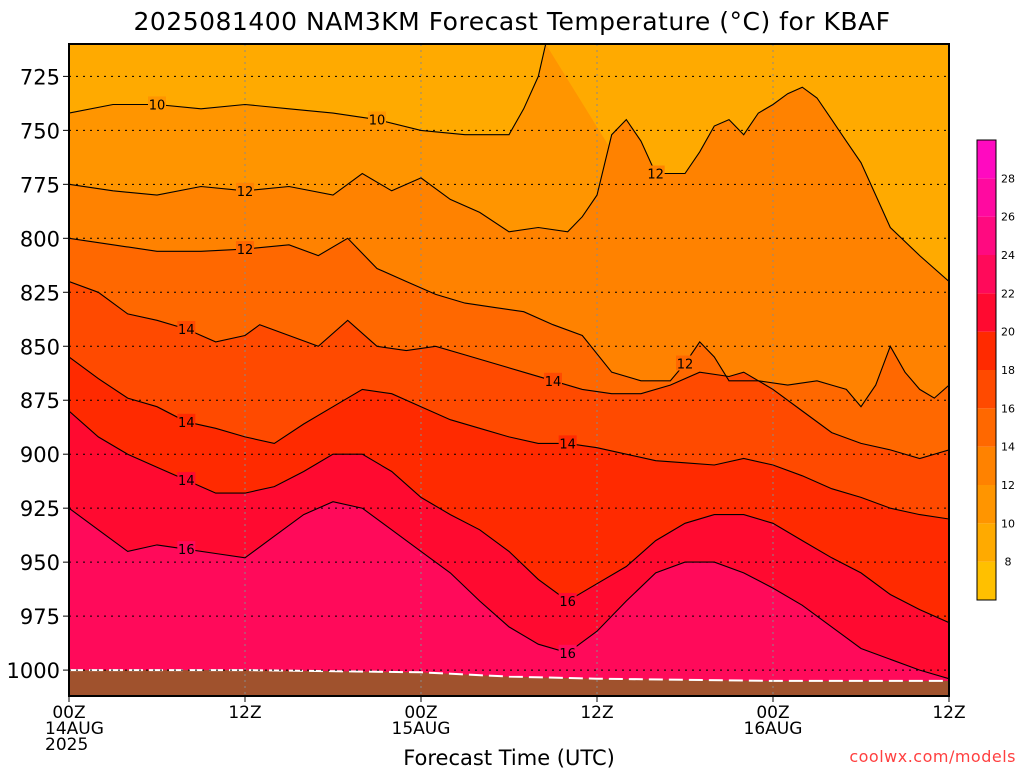  Describe the element at coordinates (40, 455) in the screenshot. I see `y-tick-label: 900` at that location.